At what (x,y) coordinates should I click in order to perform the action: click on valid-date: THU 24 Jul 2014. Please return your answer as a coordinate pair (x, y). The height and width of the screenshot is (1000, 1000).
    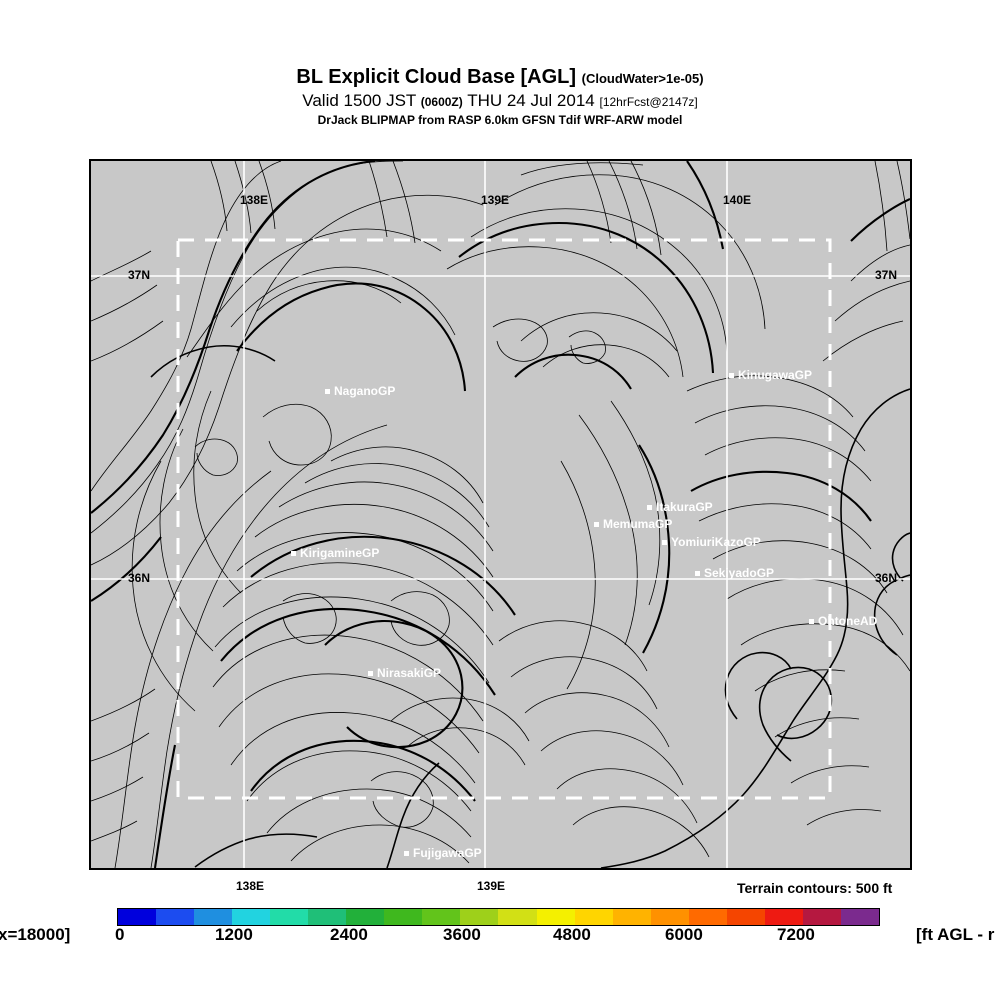
    Looking at the image, I should click on (531, 100).